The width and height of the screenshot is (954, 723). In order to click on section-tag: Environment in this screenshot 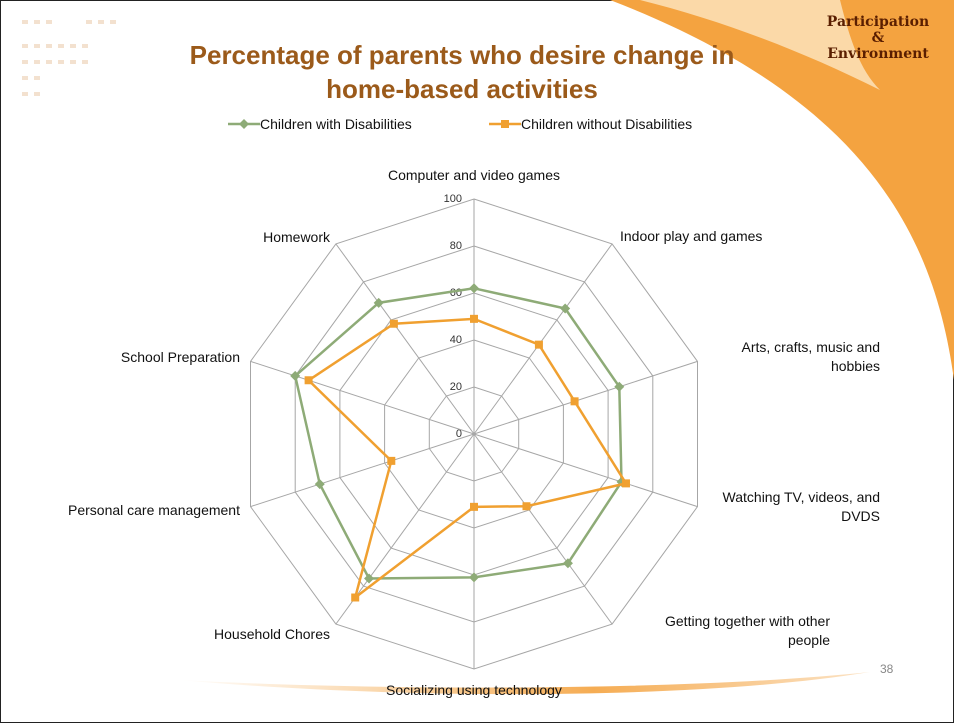, I will do `click(878, 54)`.